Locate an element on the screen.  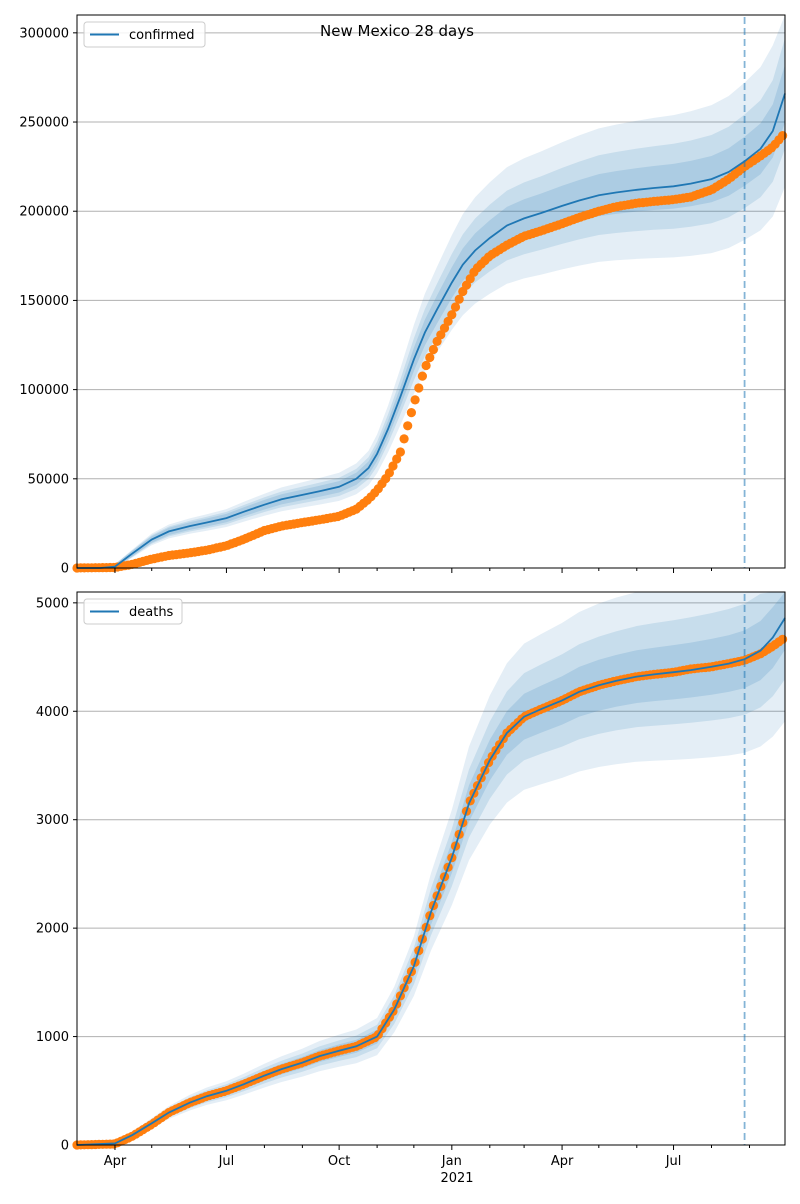
x-tick-label: Oct is located at coordinates (339, 1161).